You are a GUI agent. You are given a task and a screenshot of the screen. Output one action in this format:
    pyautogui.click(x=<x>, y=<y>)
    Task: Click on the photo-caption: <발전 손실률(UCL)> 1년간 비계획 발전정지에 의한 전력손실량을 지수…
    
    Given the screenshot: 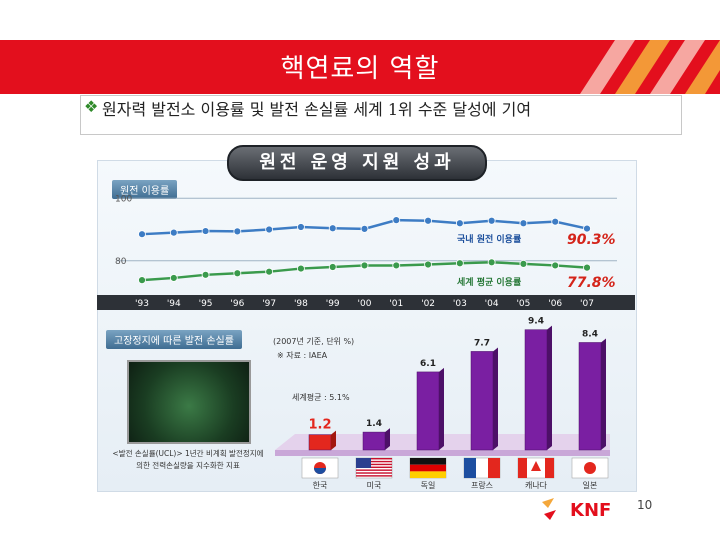 What is the action you would take?
    pyautogui.click(x=188, y=459)
    